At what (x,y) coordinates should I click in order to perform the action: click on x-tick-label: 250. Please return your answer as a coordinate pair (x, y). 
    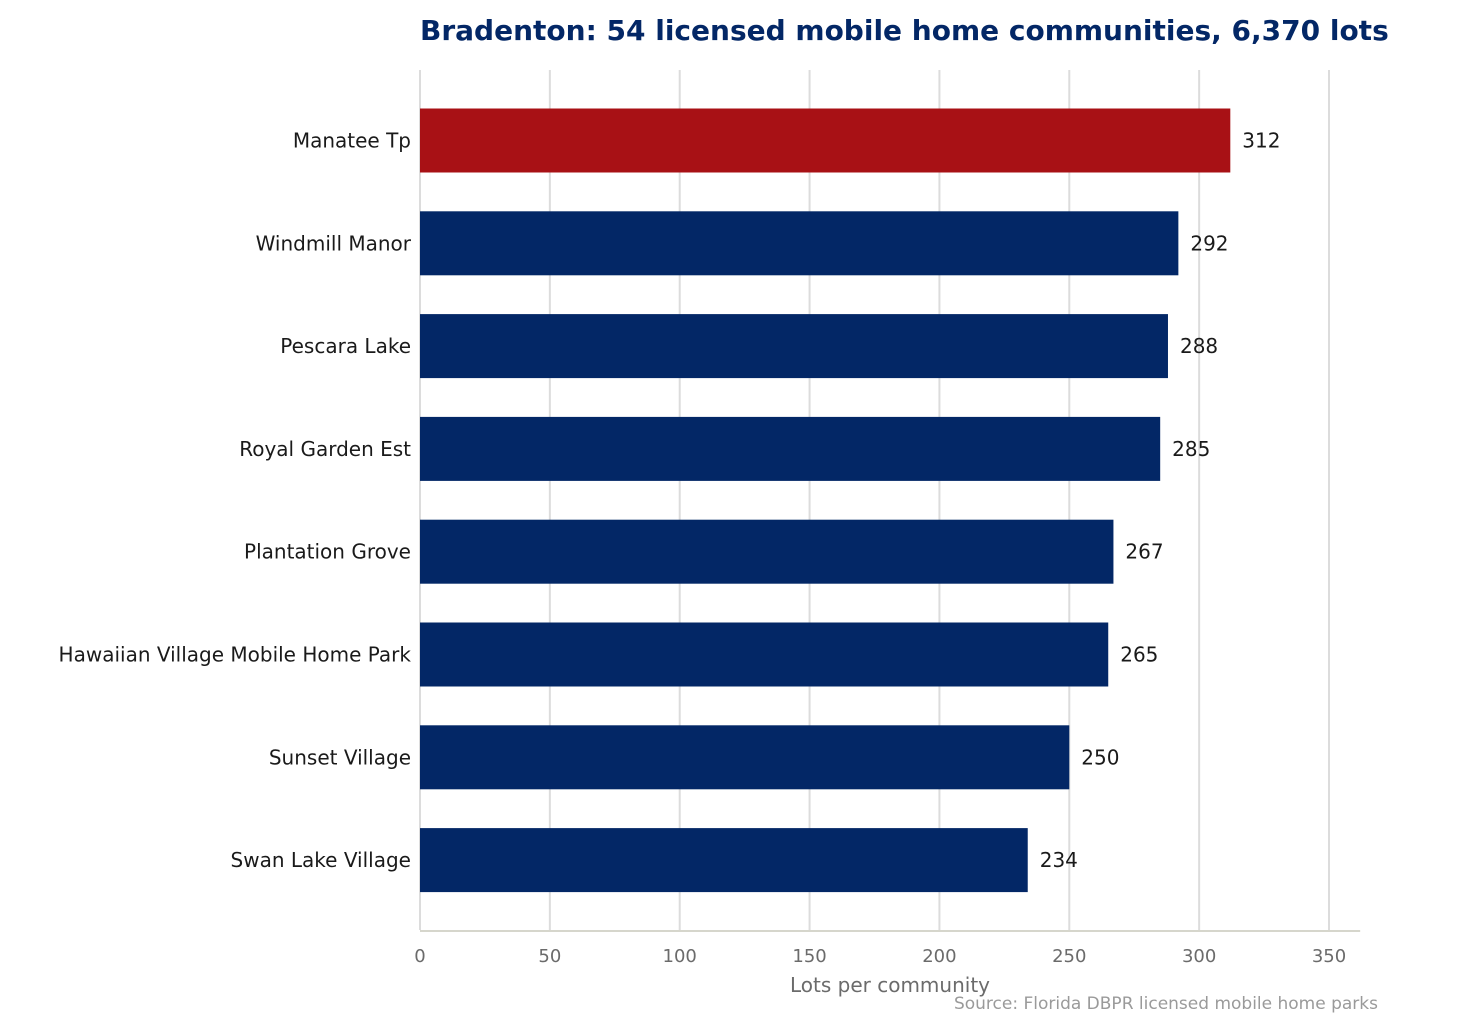
    Looking at the image, I should click on (1069, 956).